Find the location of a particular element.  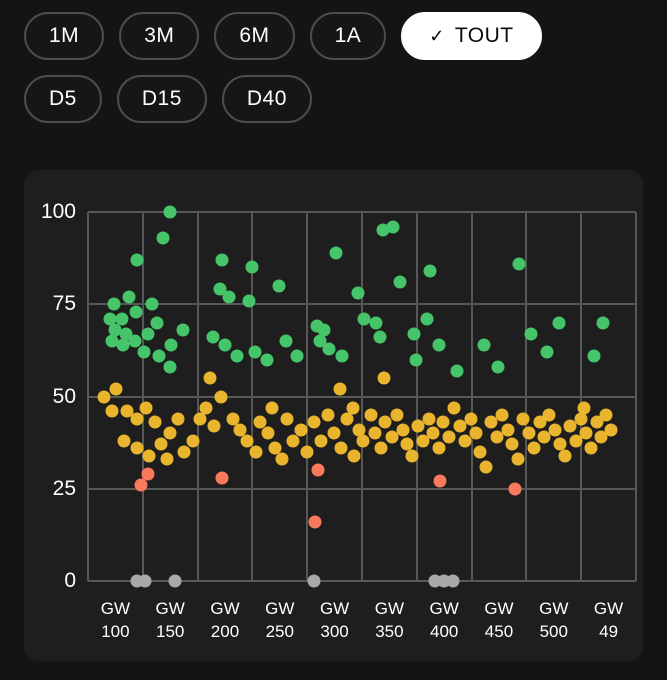

filter-button-1a: 1A is located at coordinates (348, 36).